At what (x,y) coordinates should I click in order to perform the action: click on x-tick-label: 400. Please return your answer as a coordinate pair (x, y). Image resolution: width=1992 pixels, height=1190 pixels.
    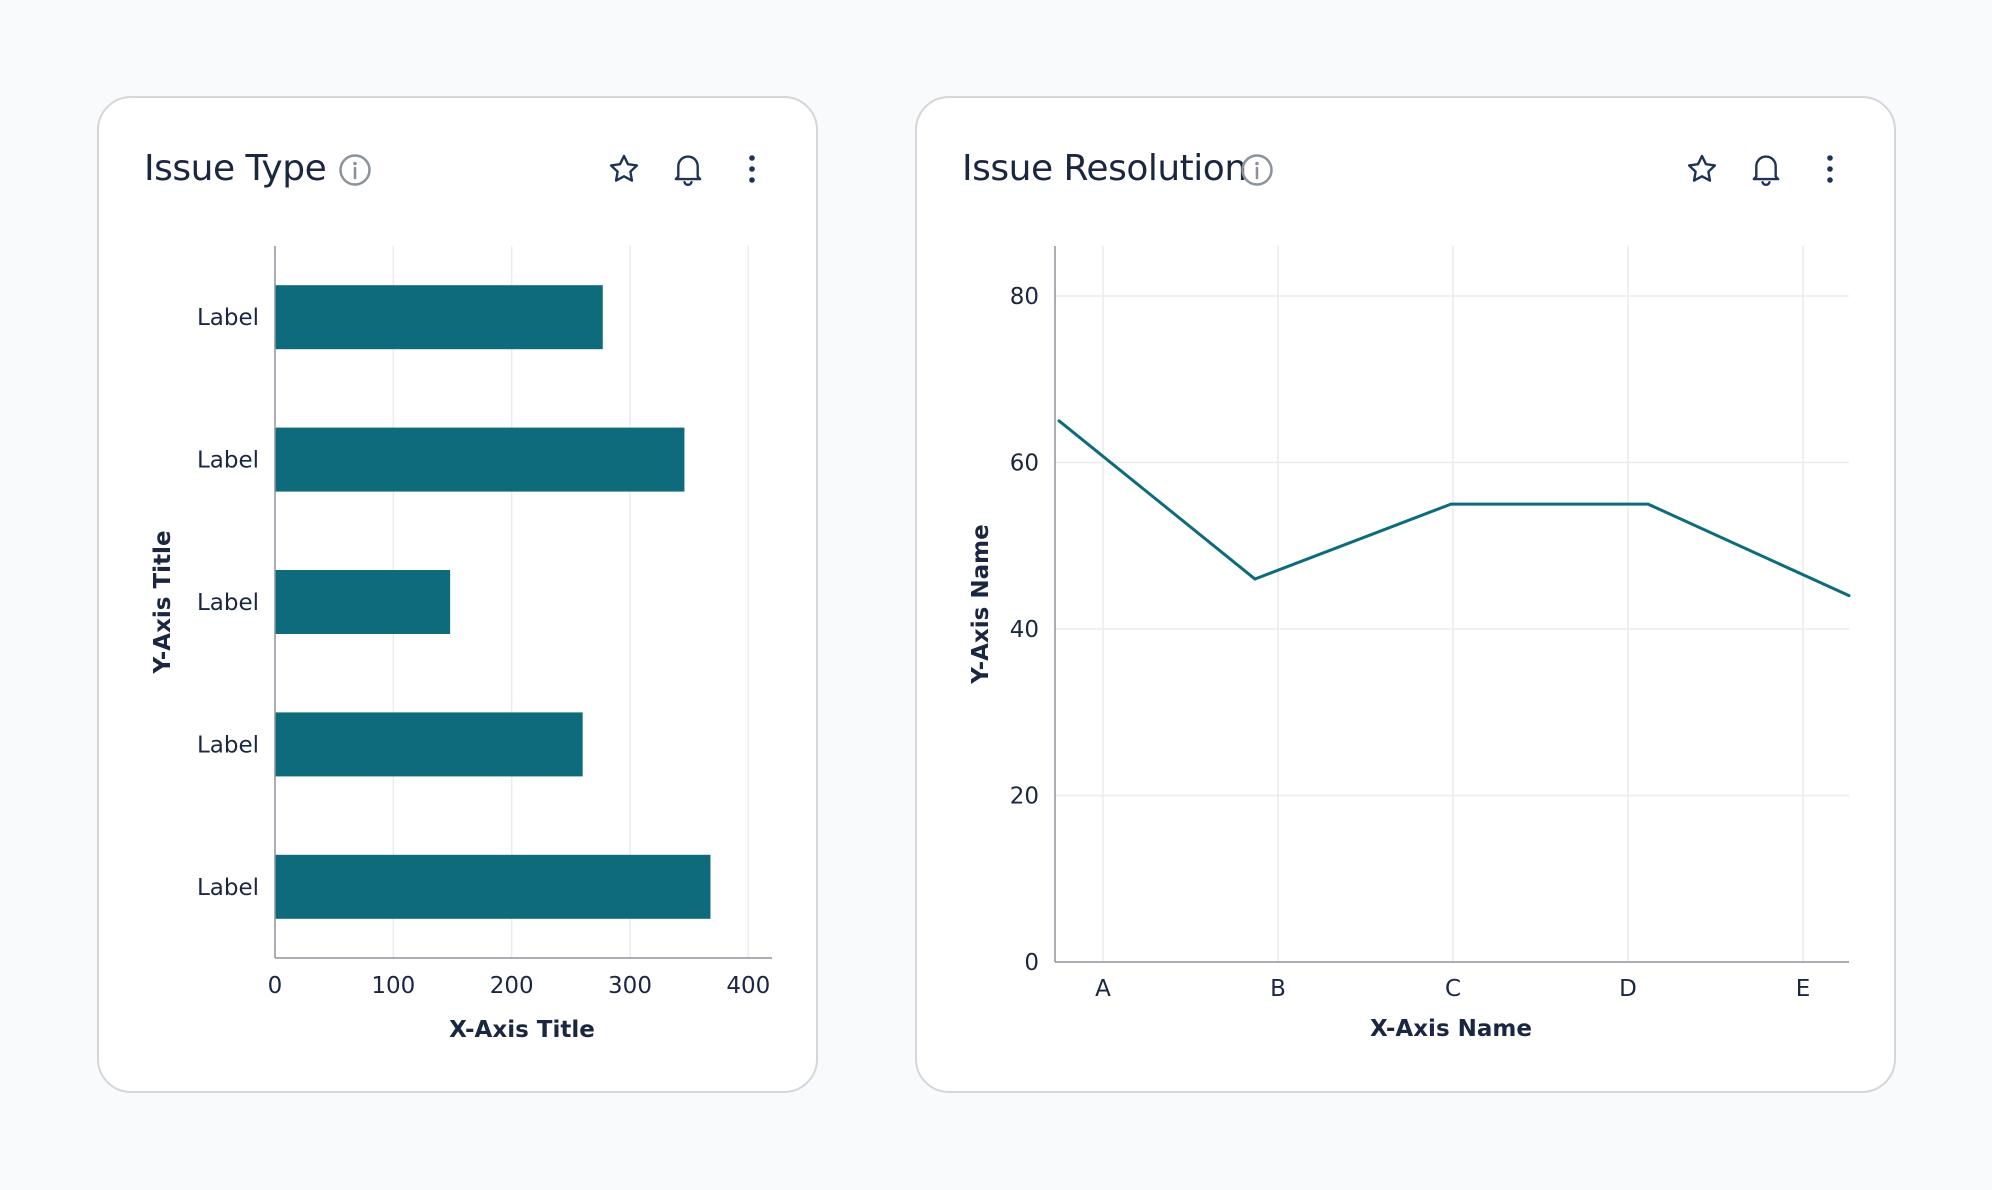
    Looking at the image, I should click on (748, 986).